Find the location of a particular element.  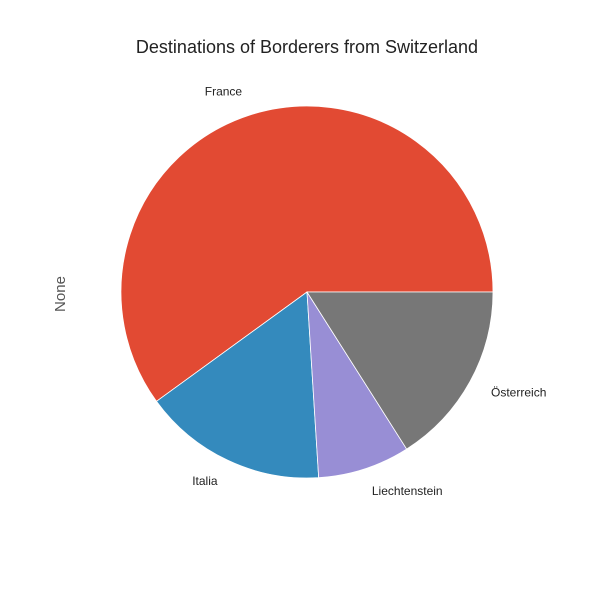

pie-label-liechtenstein: Liechtenstein is located at coordinates (407, 491).